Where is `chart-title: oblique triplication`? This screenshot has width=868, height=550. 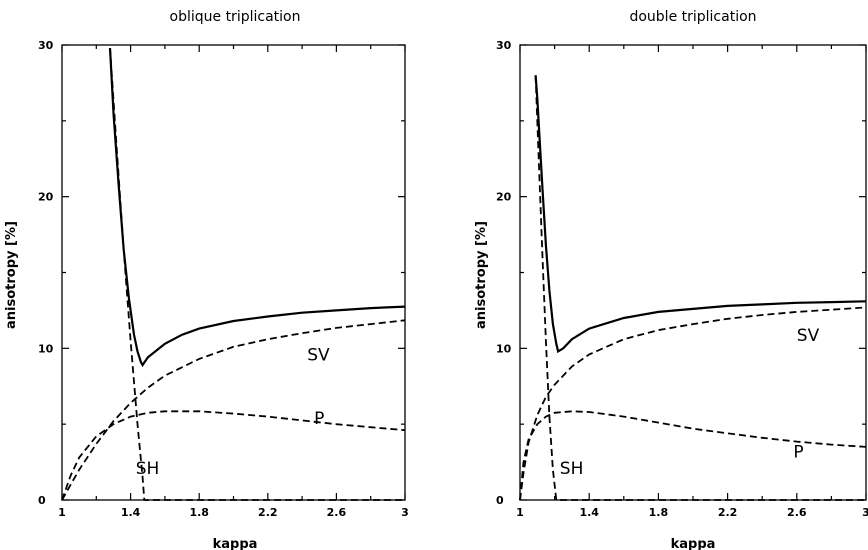 chart-title: oblique triplication is located at coordinates (235, 17).